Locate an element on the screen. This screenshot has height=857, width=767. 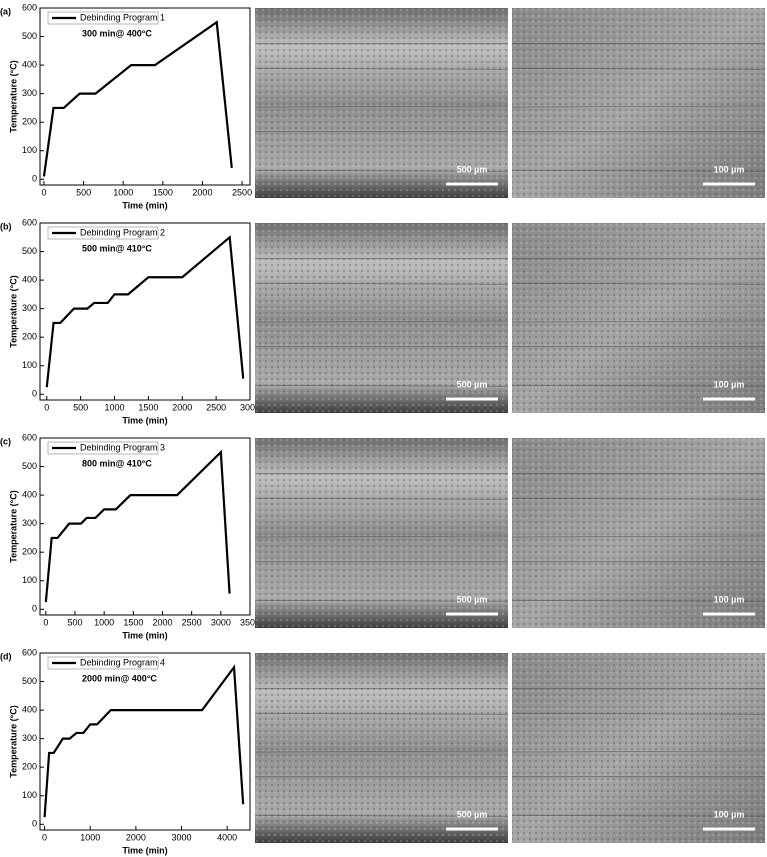
panel-label: (c) is located at coordinates (5, 441).